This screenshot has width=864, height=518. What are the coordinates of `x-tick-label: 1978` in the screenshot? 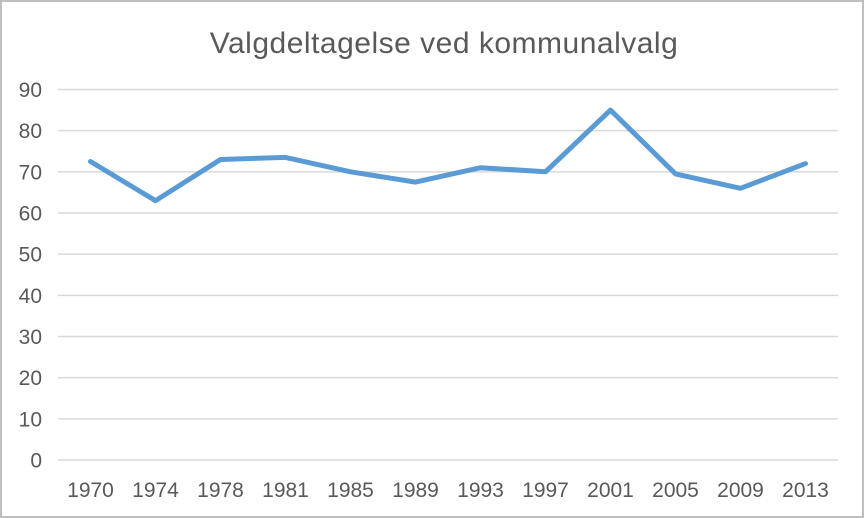 It's located at (220, 490).